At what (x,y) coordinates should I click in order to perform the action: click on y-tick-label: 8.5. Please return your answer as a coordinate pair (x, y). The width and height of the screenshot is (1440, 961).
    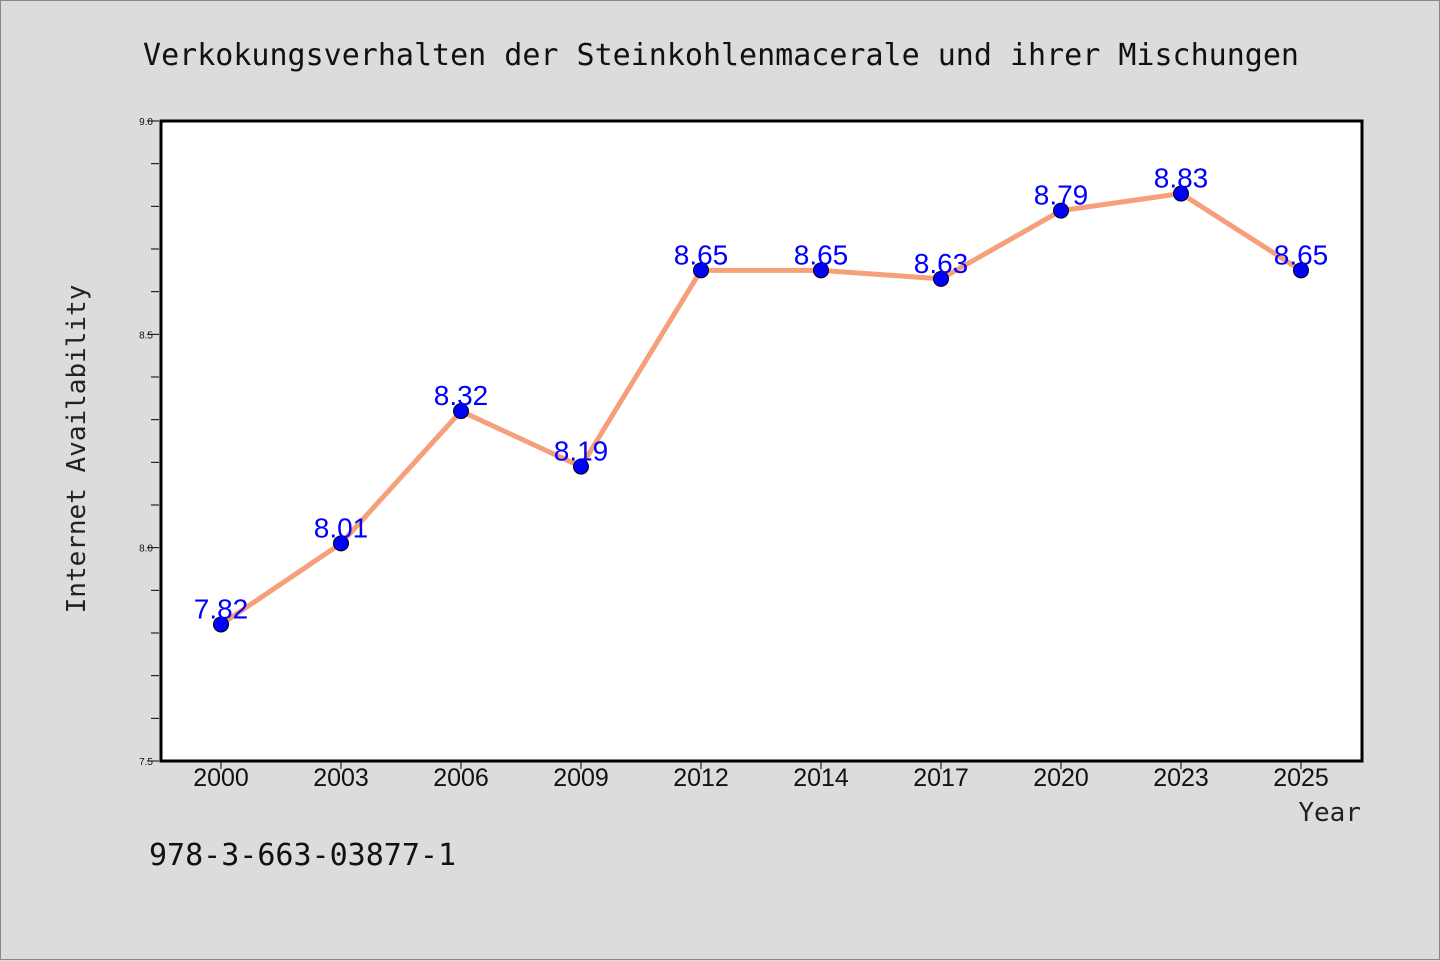
    Looking at the image, I should click on (146, 335).